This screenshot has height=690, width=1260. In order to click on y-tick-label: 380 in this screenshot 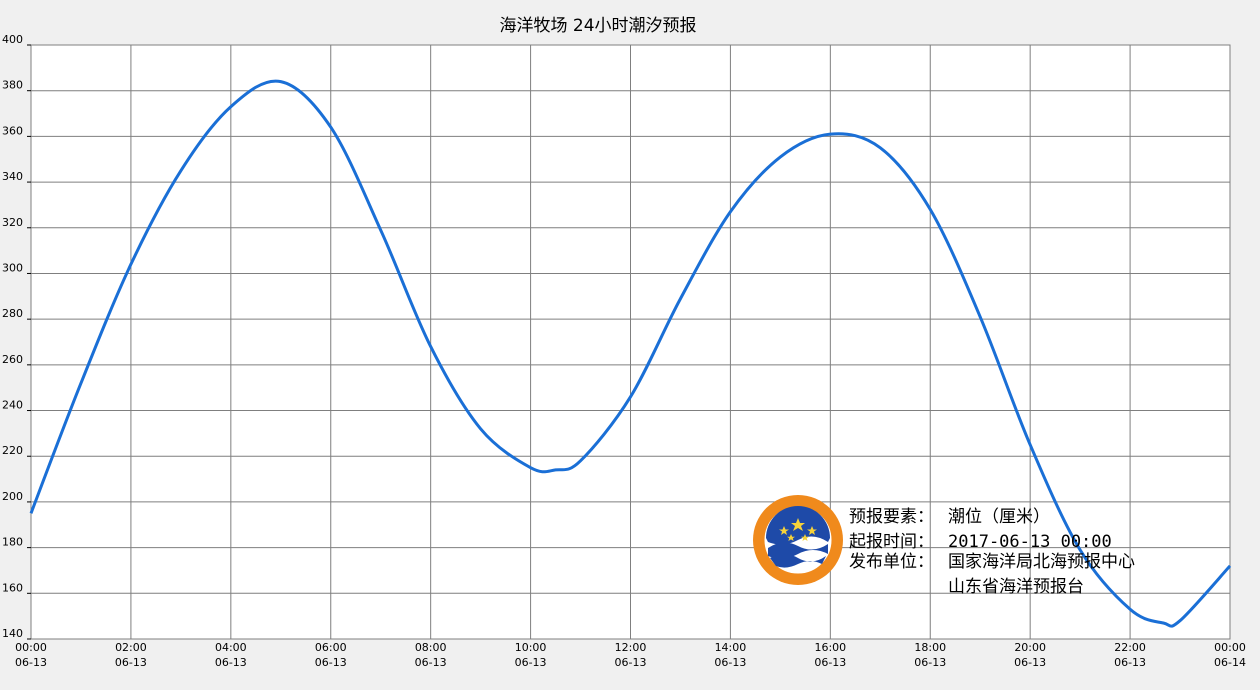, I will do `click(12, 85)`.